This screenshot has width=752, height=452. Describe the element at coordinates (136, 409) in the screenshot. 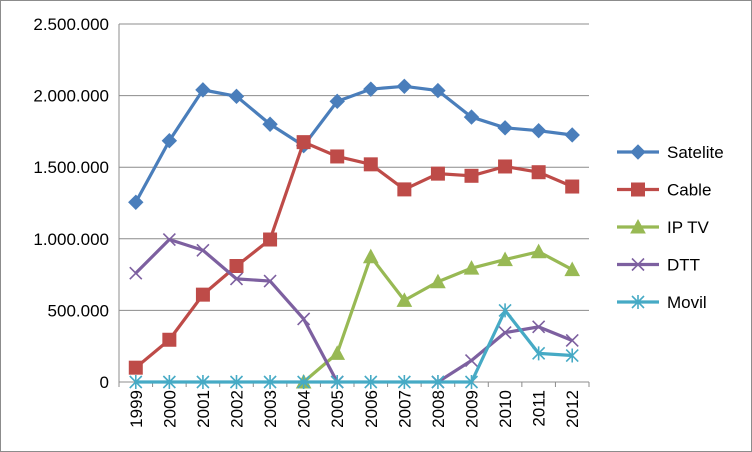

I see `x-tick-label: 1999` at that location.